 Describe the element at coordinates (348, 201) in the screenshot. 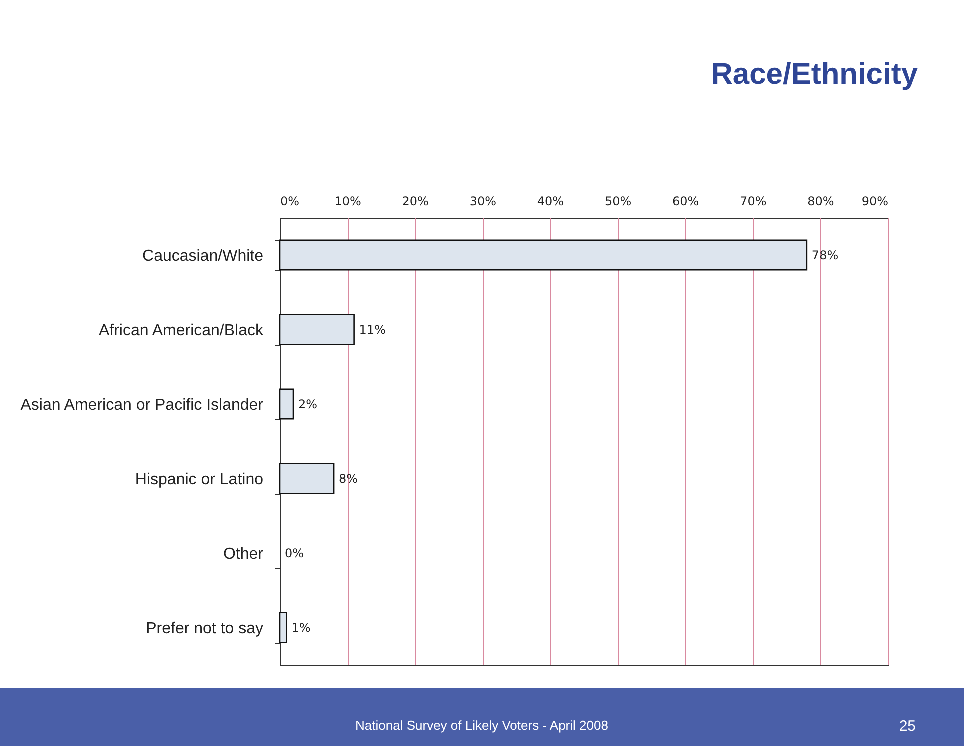

I see `x-tick-label: 10%` at that location.